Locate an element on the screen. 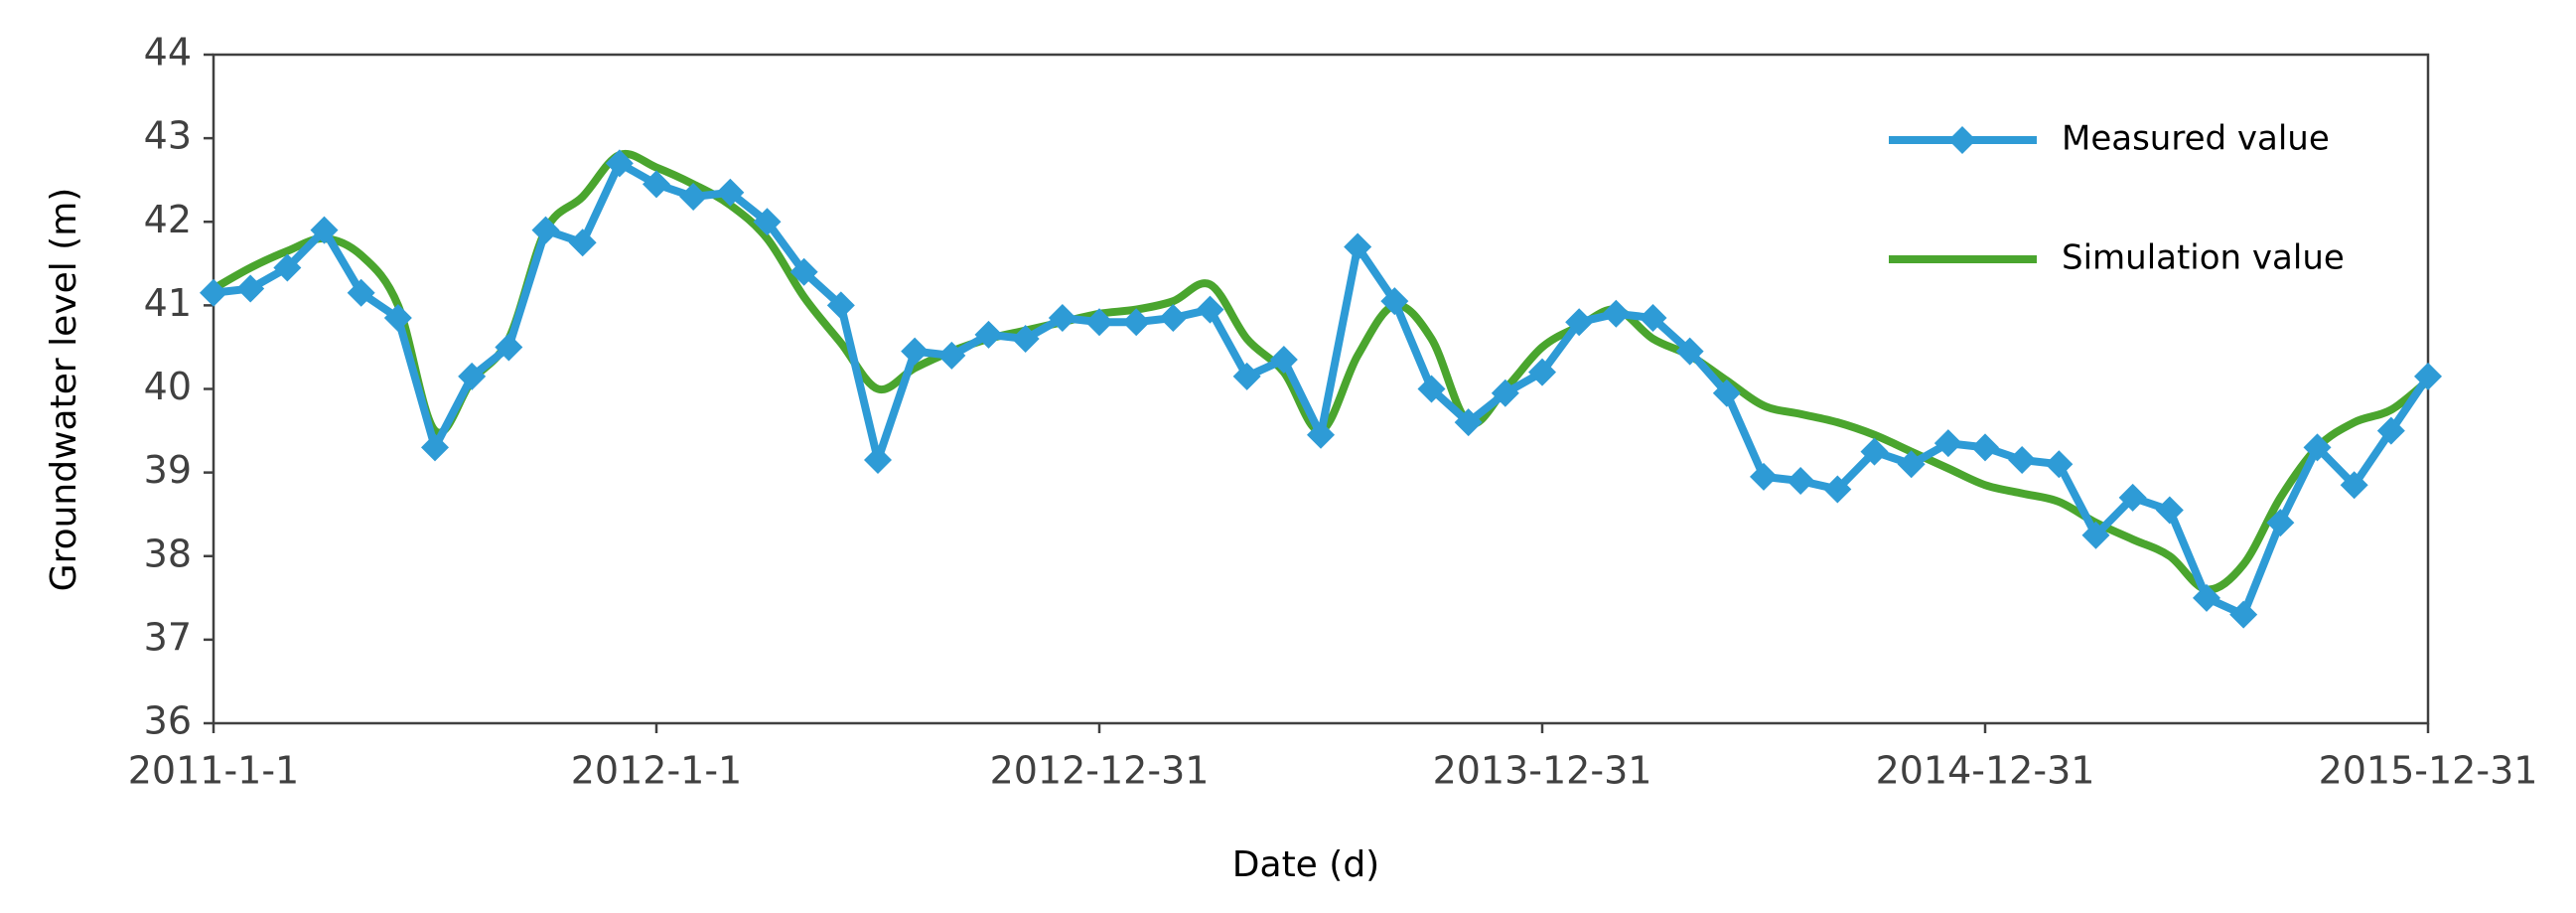  y-tick-label: 39 is located at coordinates (168, 470).